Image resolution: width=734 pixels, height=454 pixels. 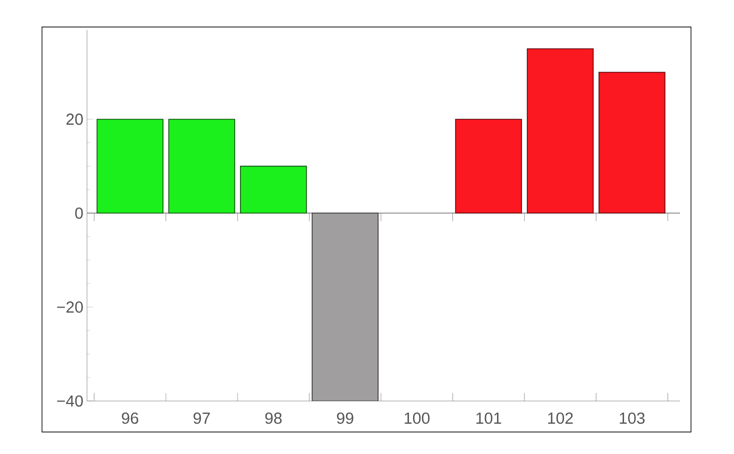 I want to click on x-tick-label: 98, so click(x=273, y=418).